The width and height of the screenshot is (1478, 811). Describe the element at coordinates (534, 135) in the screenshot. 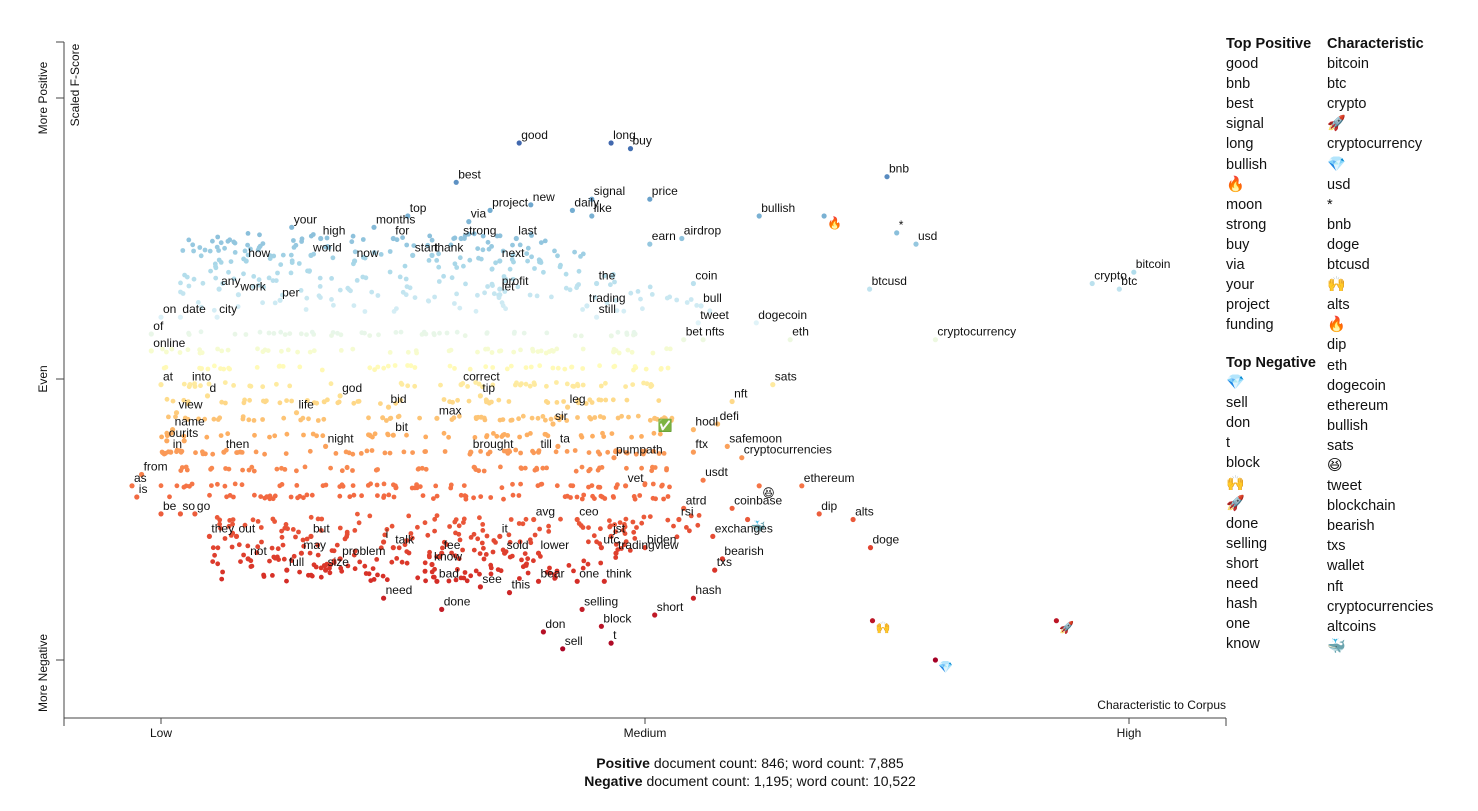

I see `term-label: good` at that location.